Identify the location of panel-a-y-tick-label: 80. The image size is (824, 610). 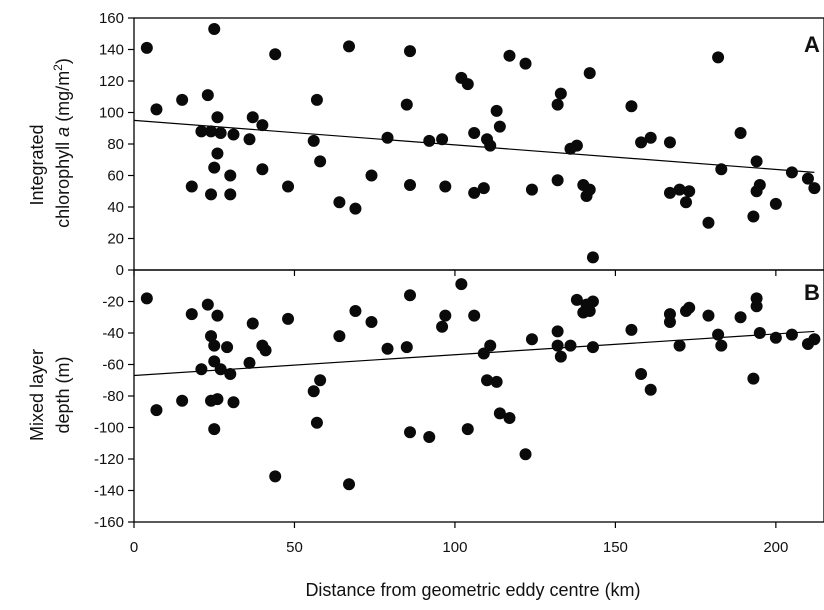
(115, 144).